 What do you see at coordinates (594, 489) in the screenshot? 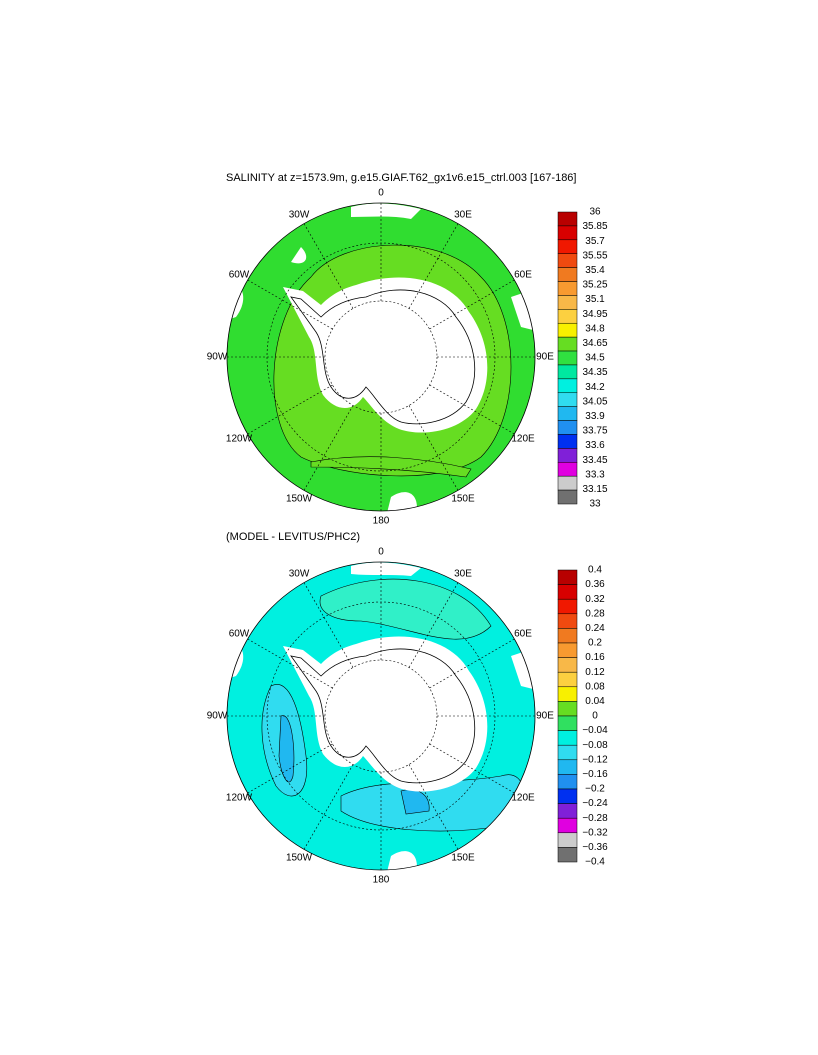
I see `colorbar-label: 33.15` at bounding box center [594, 489].